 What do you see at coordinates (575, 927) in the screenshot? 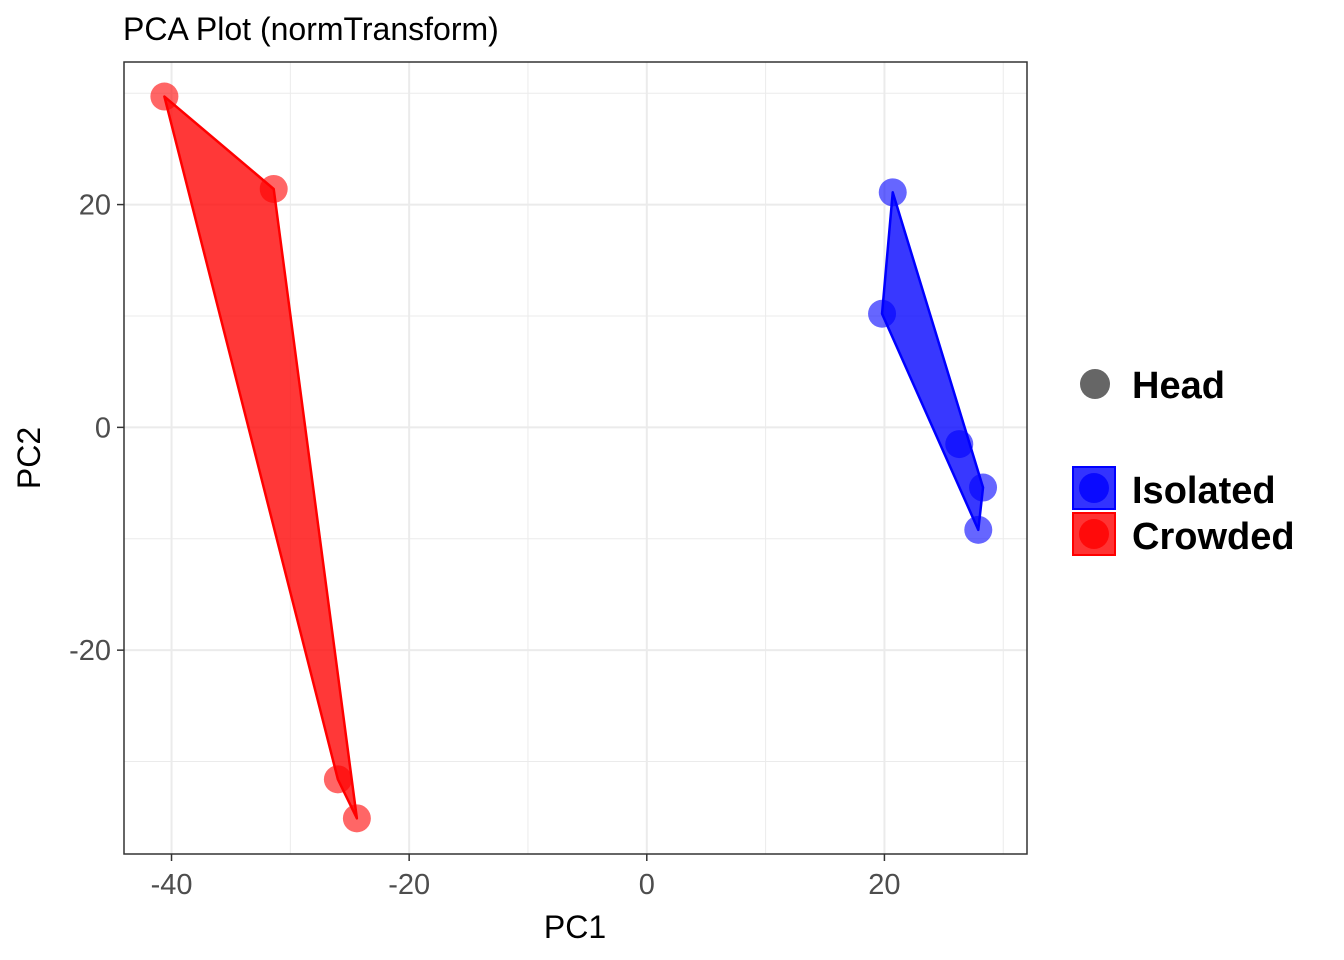
I see `x-axis-title: PC1` at bounding box center [575, 927].